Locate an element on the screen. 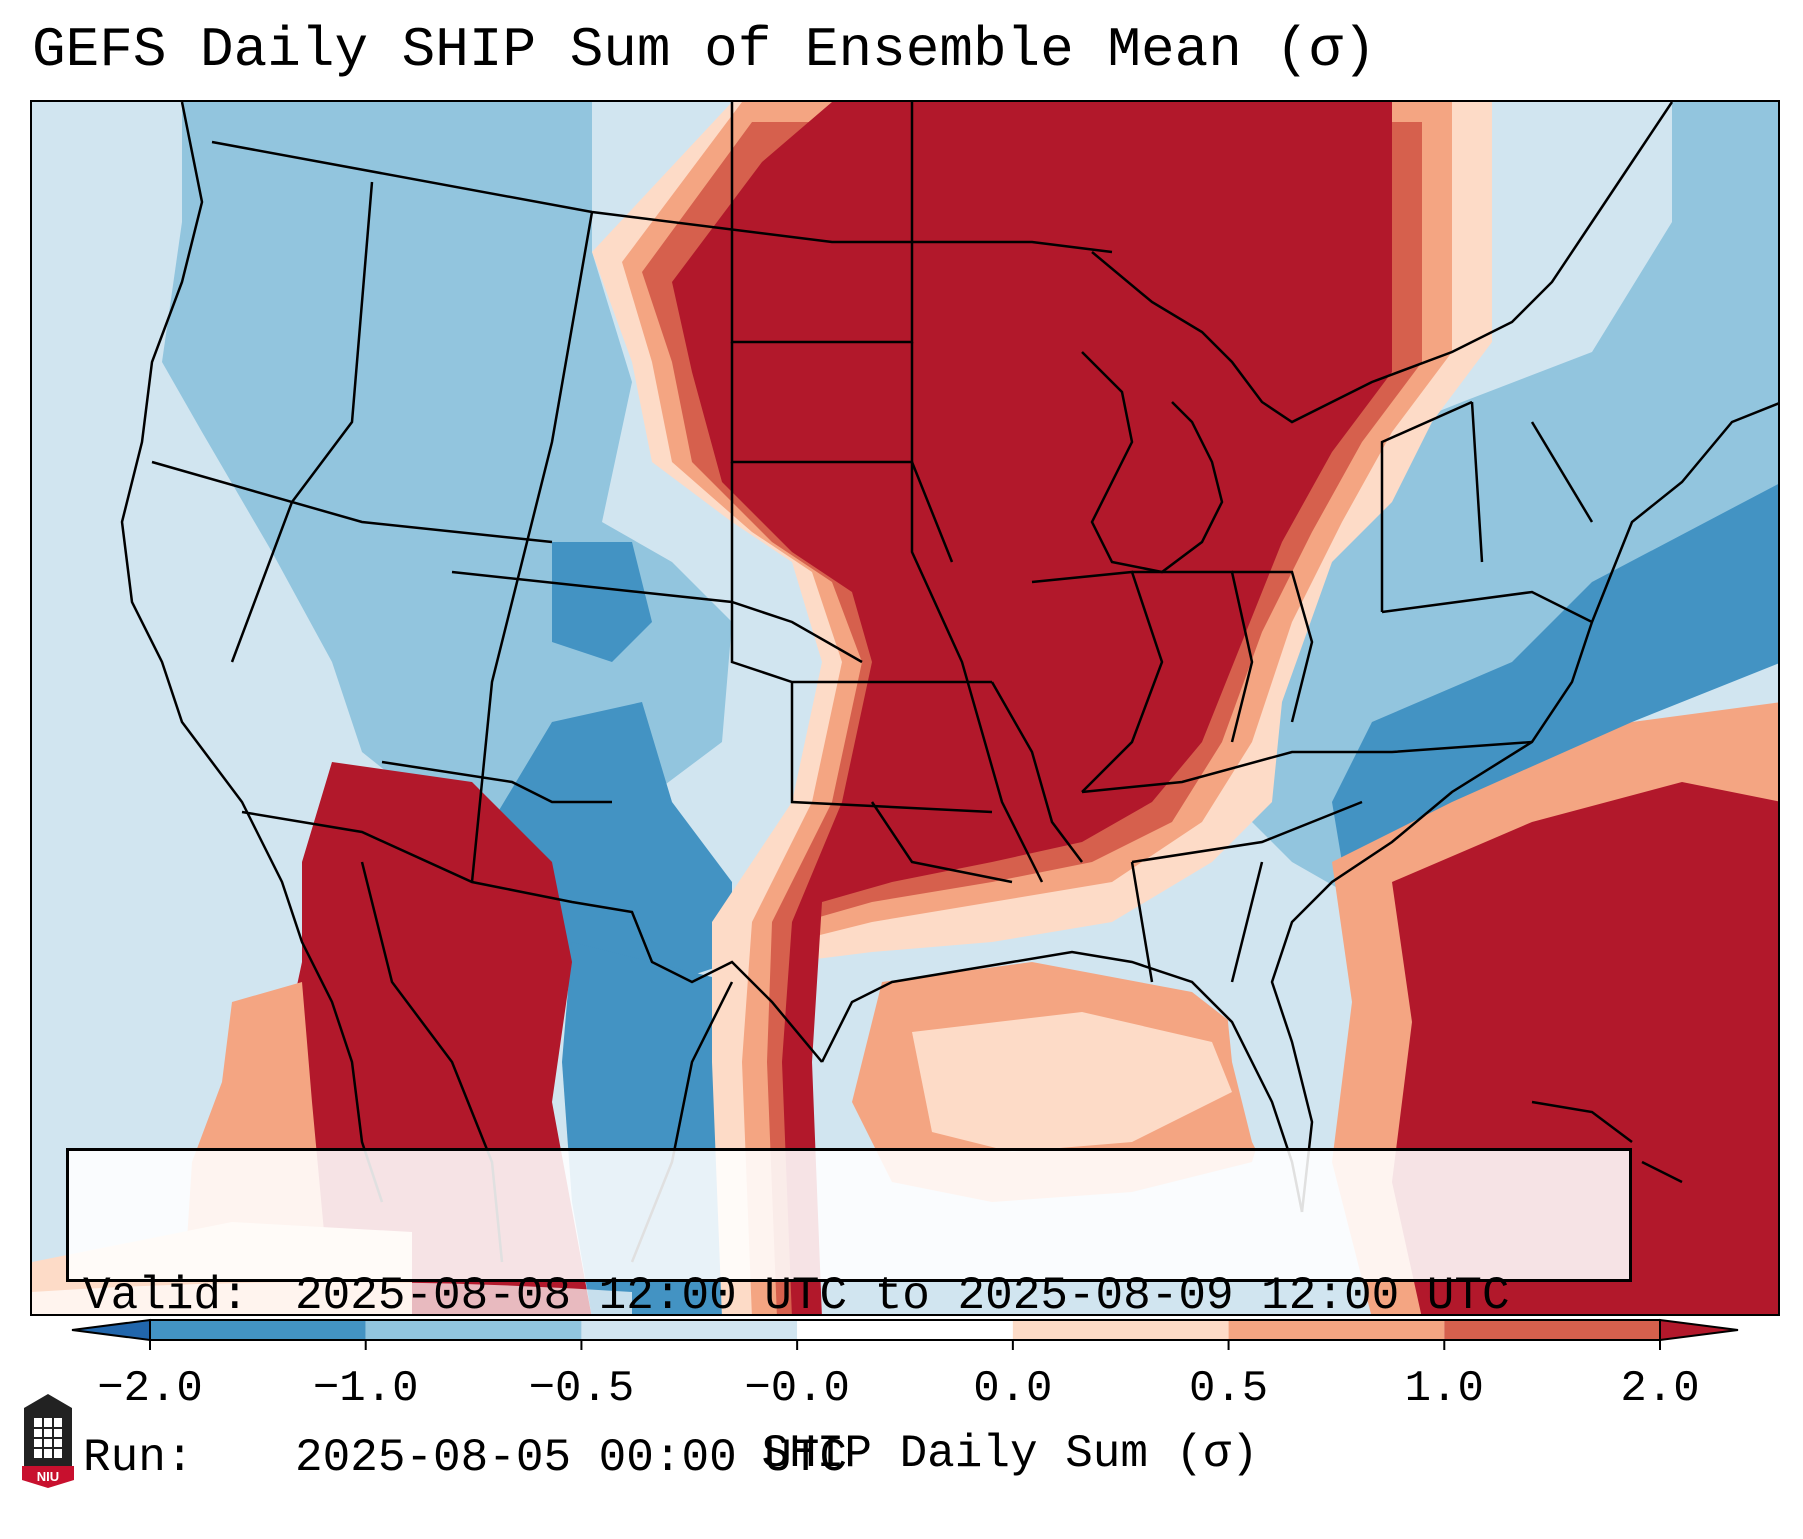 Image resolution: width=1803 pixels, height=1539 pixels. field-four-corners-blue is located at coordinates (602, 602).